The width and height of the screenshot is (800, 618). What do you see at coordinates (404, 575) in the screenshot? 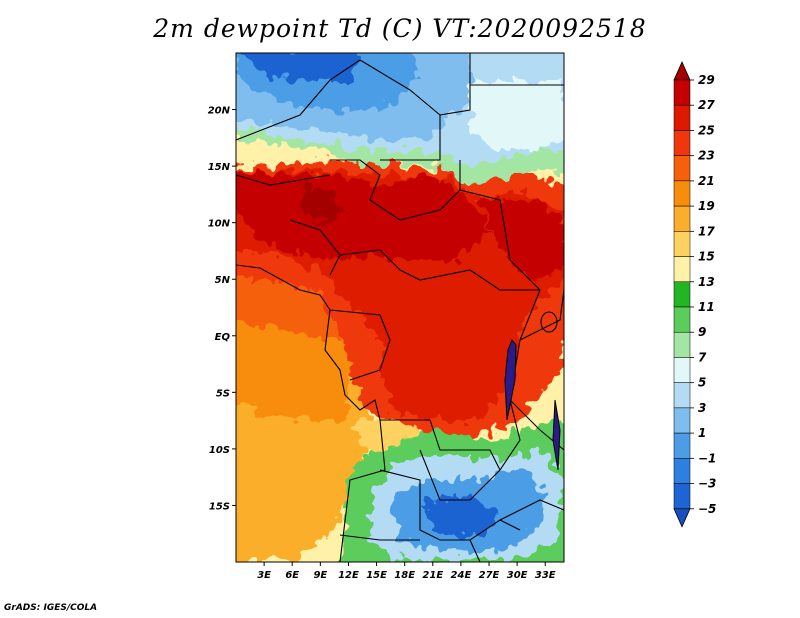
I see `lon-tick-label: 18E` at bounding box center [404, 575].